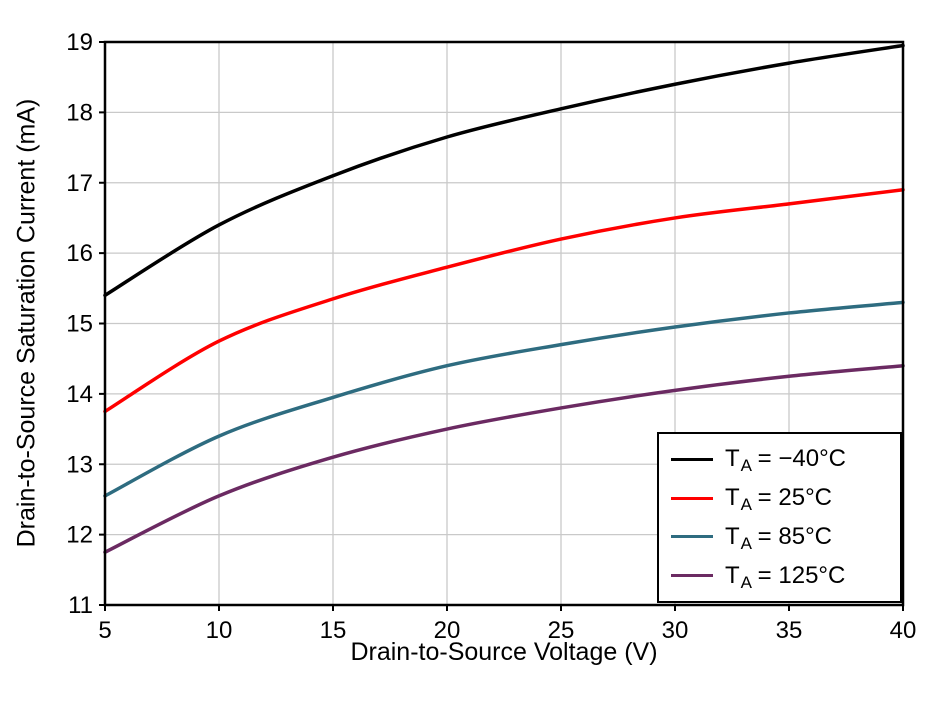  What do you see at coordinates (219, 630) in the screenshot?
I see `x-tick-label: 10` at bounding box center [219, 630].